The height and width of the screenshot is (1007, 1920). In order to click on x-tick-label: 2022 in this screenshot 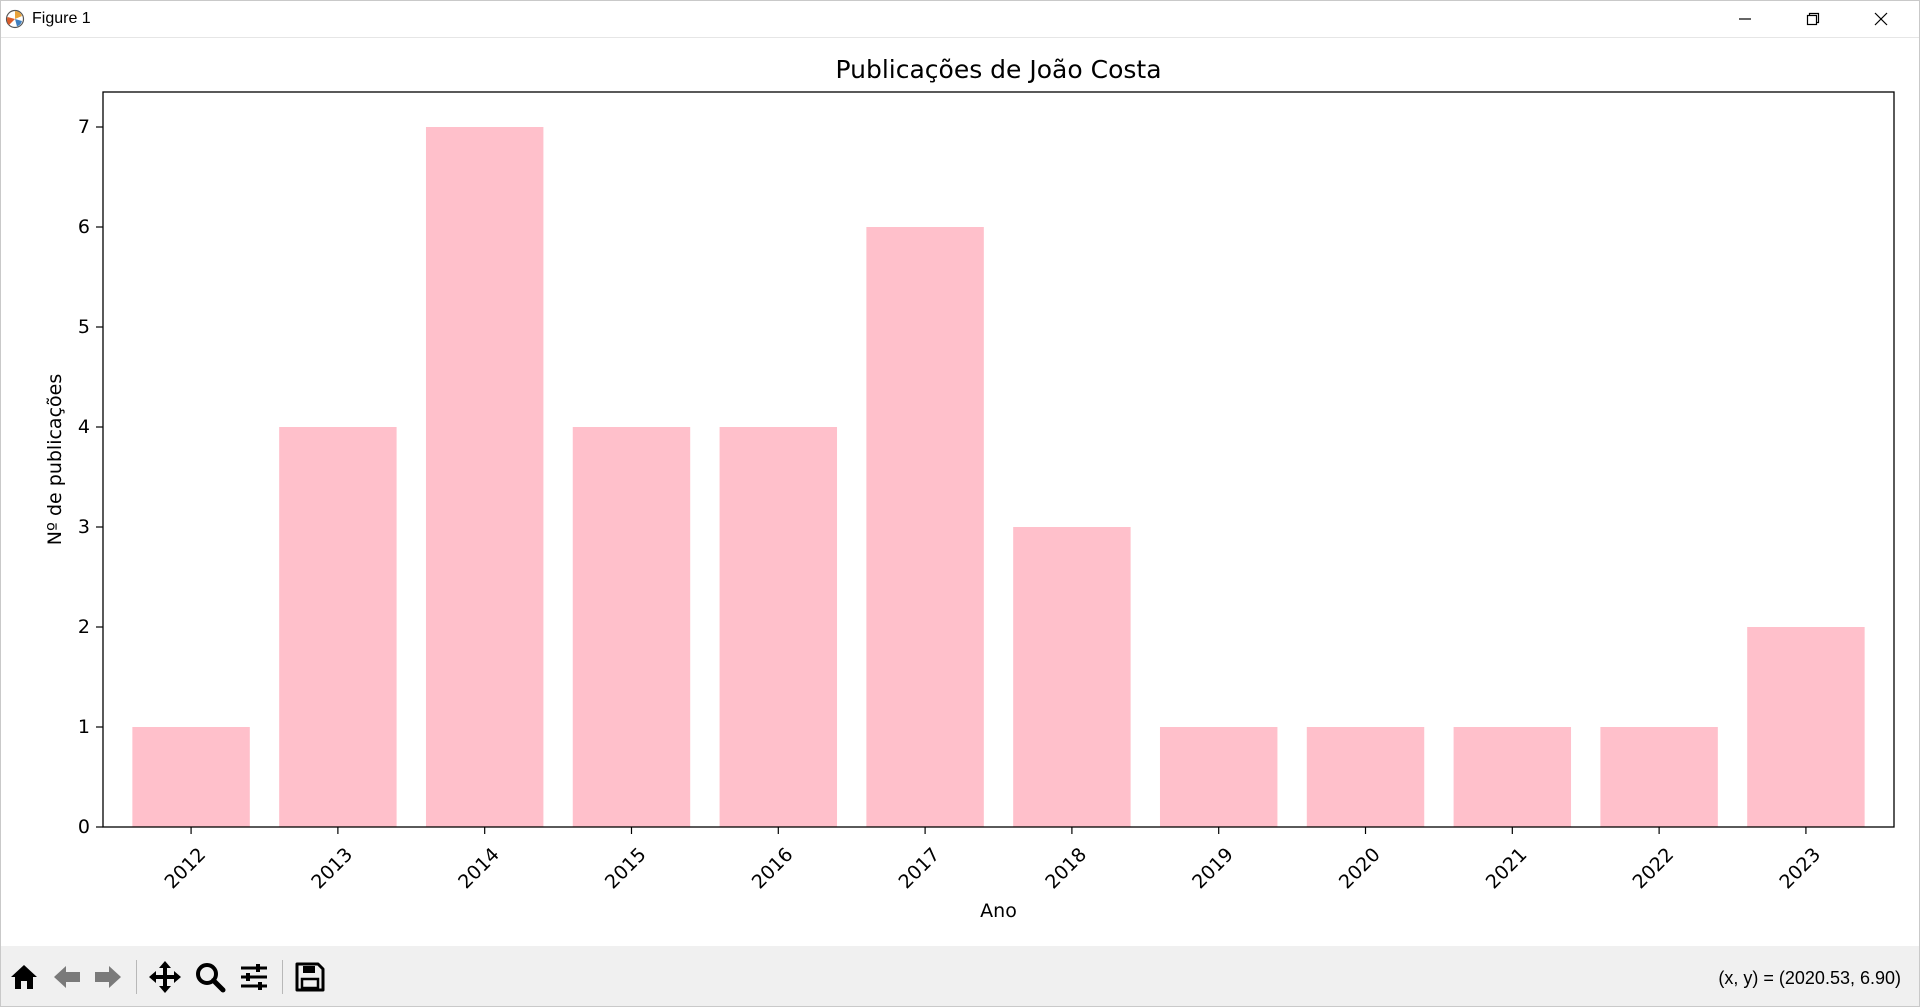, I will do `click(1654, 869)`.